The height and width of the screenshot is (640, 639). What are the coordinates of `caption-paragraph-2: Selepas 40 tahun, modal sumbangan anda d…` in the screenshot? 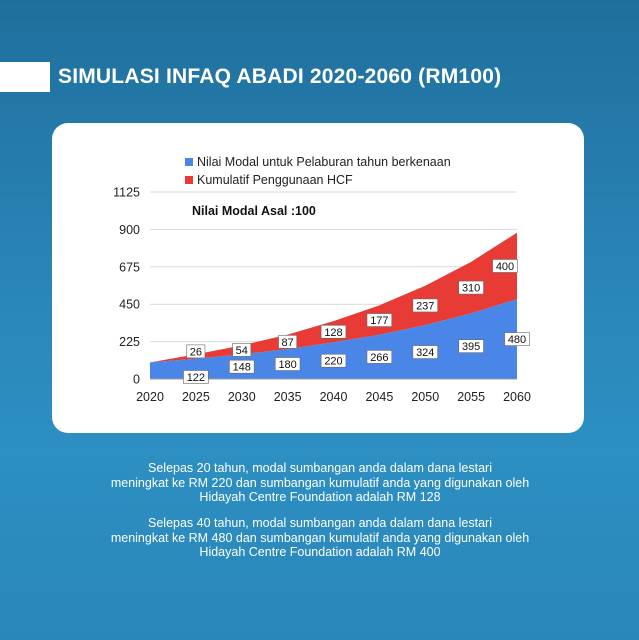 It's located at (320, 538).